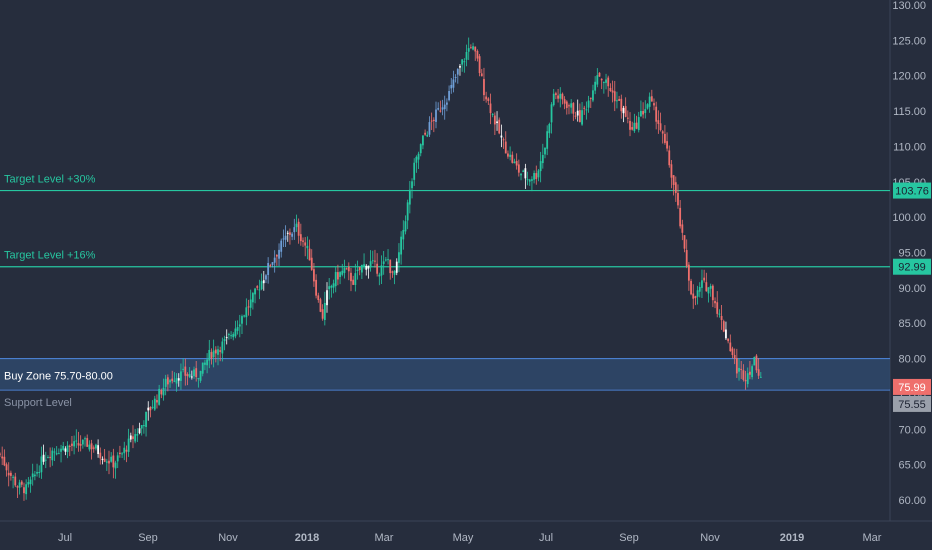 The width and height of the screenshot is (932, 550). Describe the element at coordinates (65, 538) in the screenshot. I see `x-tick-label: Jul` at that location.